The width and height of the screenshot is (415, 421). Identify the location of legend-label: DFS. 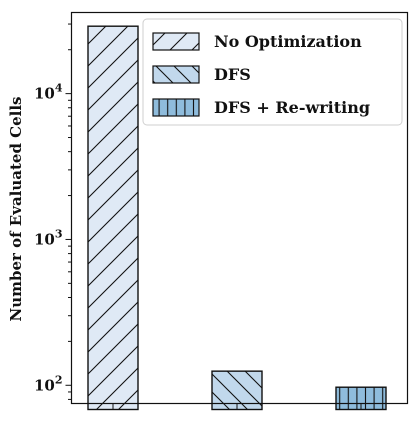
(232, 74).